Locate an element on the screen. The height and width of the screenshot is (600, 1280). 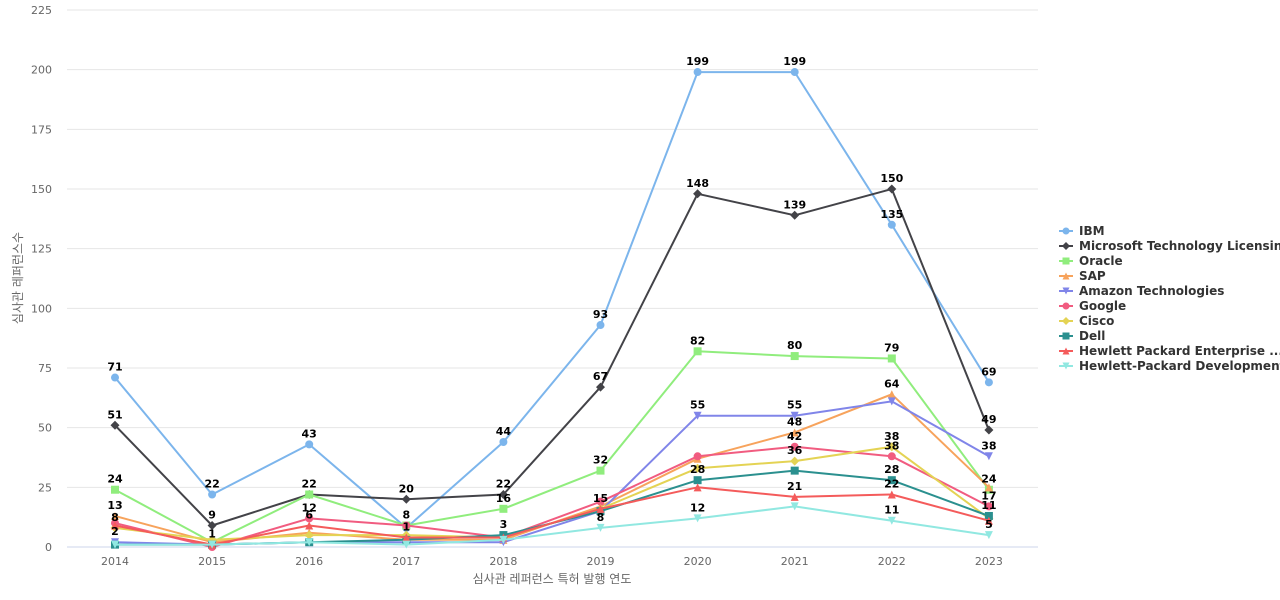
data-label: 139 is located at coordinates (794, 204).